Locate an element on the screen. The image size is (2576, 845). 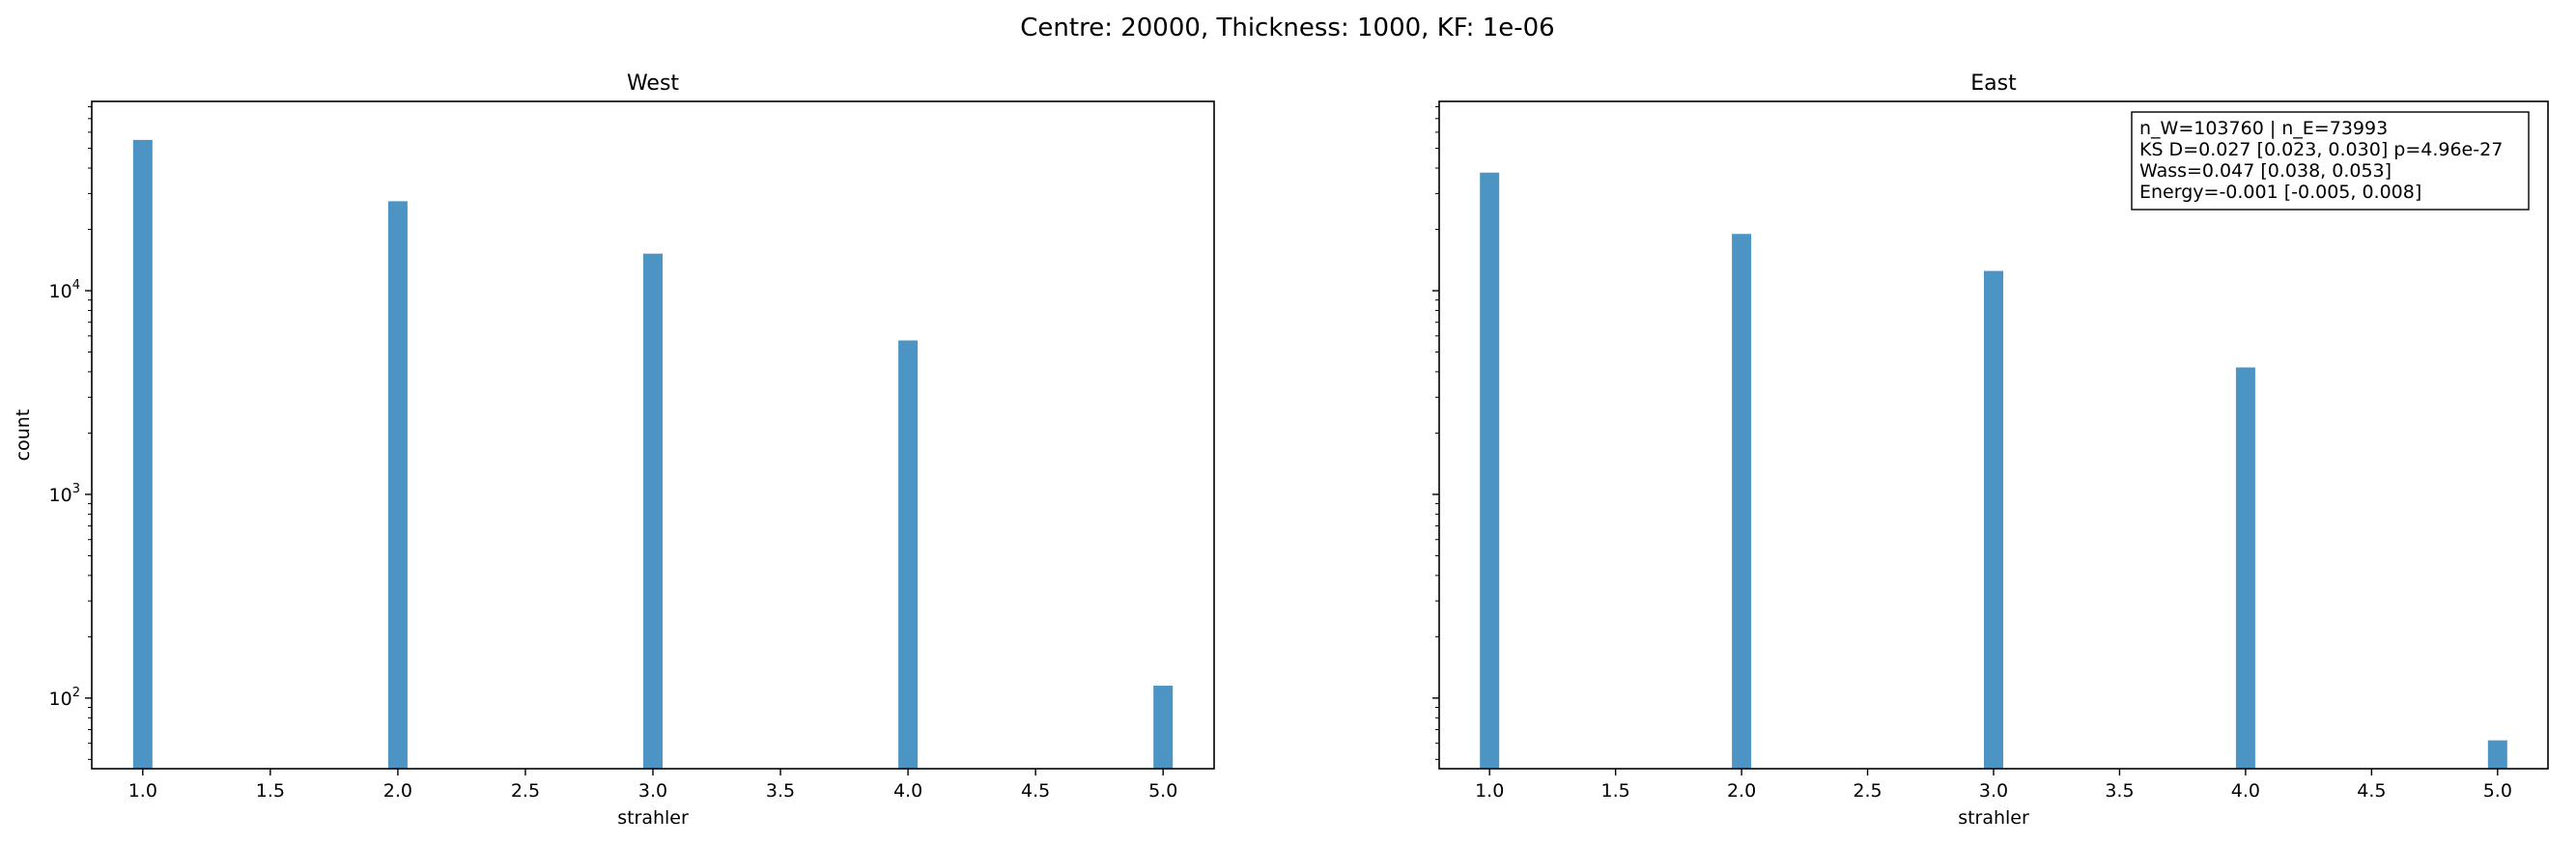
y-tick-label: 10³ is located at coordinates (64, 494).